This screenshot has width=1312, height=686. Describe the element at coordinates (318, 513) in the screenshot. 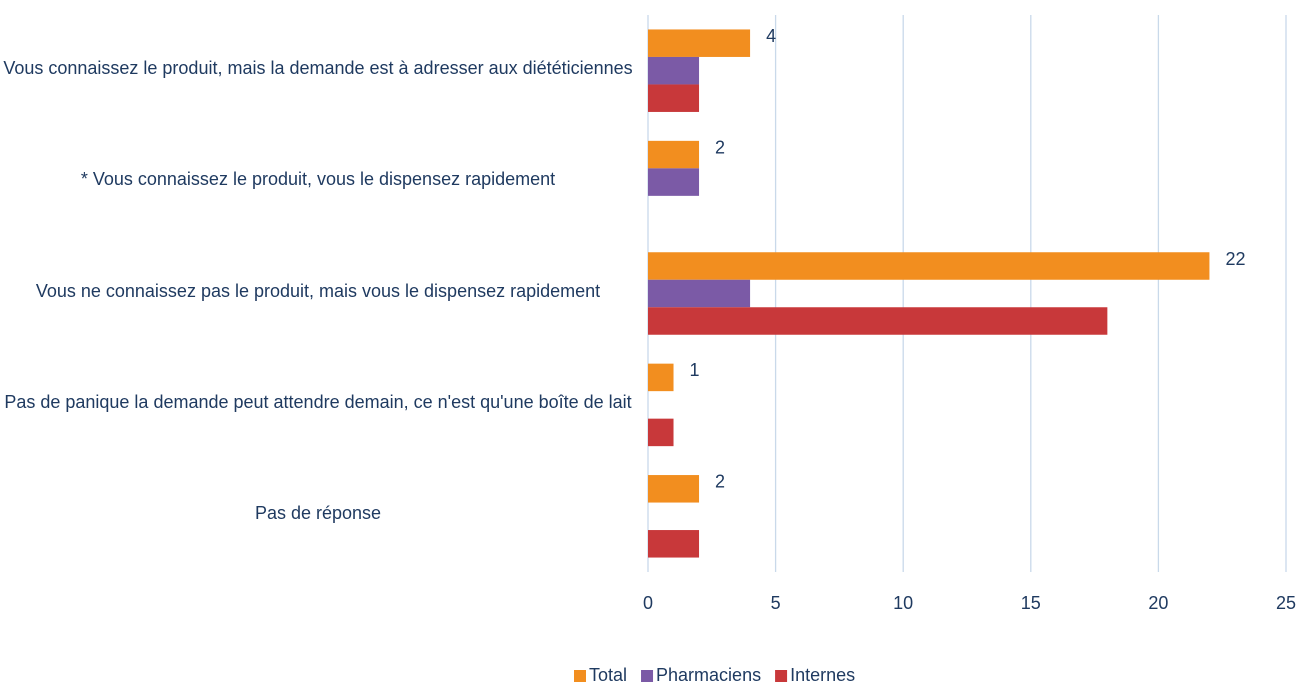

I see `y-tick-label: Pas de réponse` at that location.